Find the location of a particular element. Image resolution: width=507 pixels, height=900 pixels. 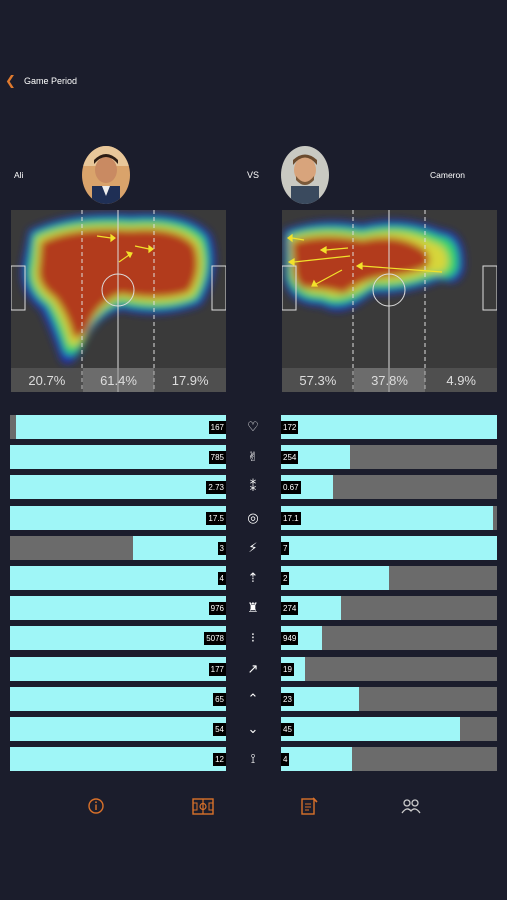

stat-value-right: 0.67 is located at coordinates (291, 487).